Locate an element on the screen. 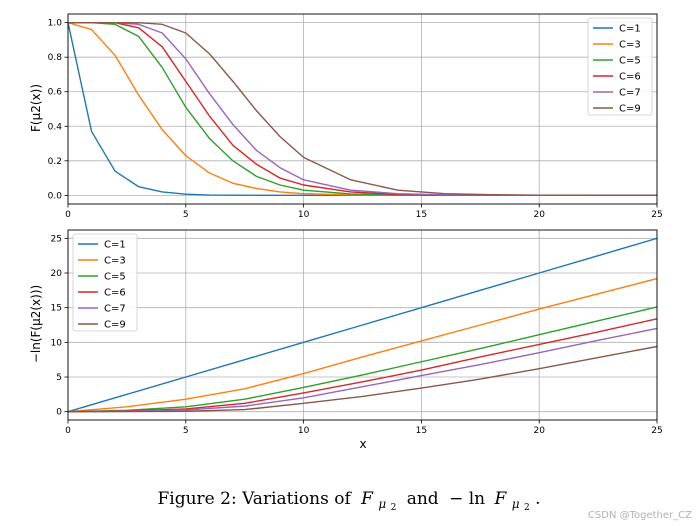 Image resolution: width=698 pixels, height=526 pixels. y-axis-label-bottom: −ln(F(μ2(x))) is located at coordinates (36, 324).